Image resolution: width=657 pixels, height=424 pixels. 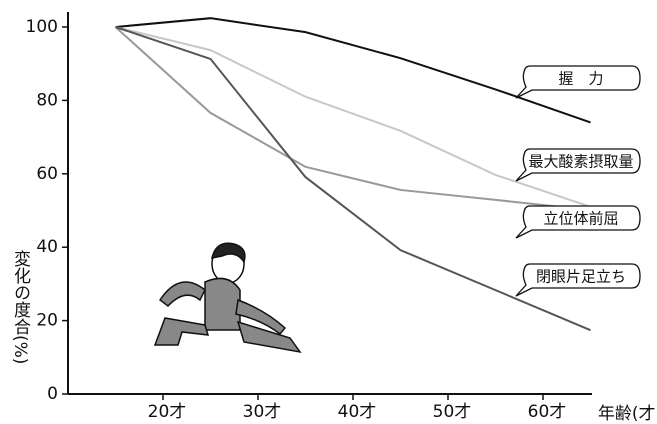 I want to click on legend-label: 閉眼片足立ち, so click(x=581, y=277).